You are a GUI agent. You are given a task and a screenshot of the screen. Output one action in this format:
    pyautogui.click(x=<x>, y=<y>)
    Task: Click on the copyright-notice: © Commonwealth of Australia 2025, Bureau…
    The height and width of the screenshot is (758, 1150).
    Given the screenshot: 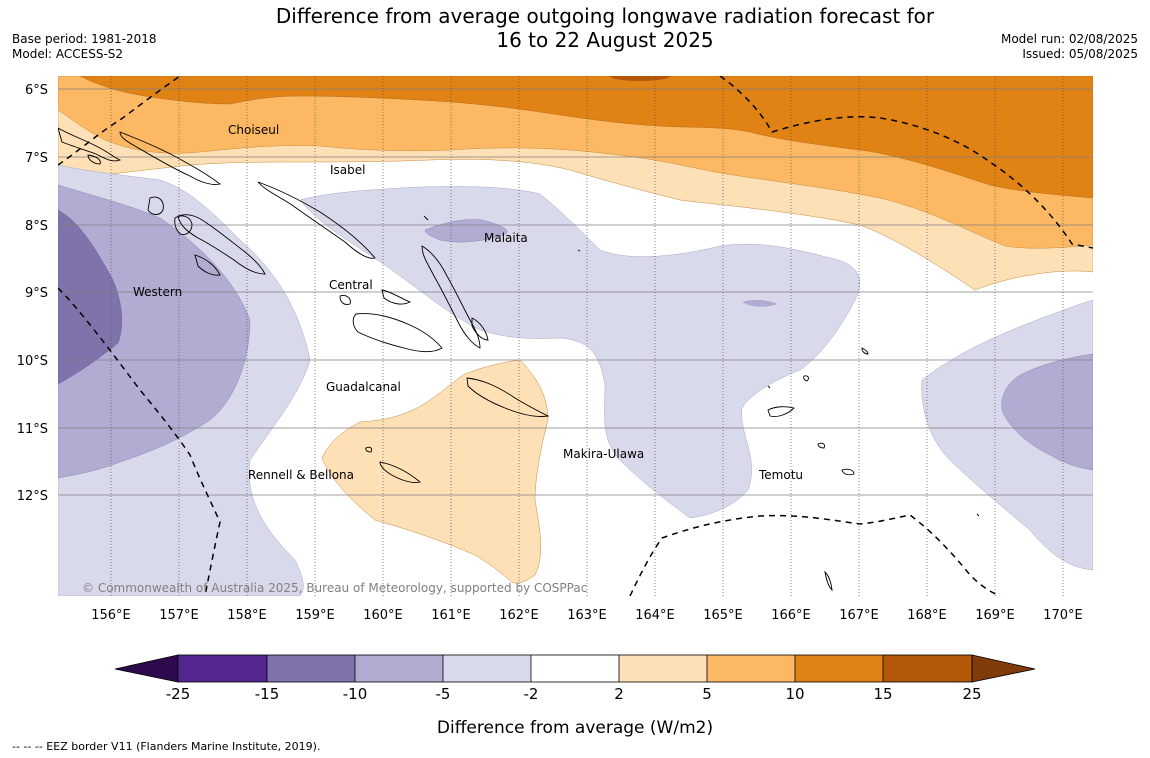 What is the action you would take?
    pyautogui.click(x=334, y=588)
    